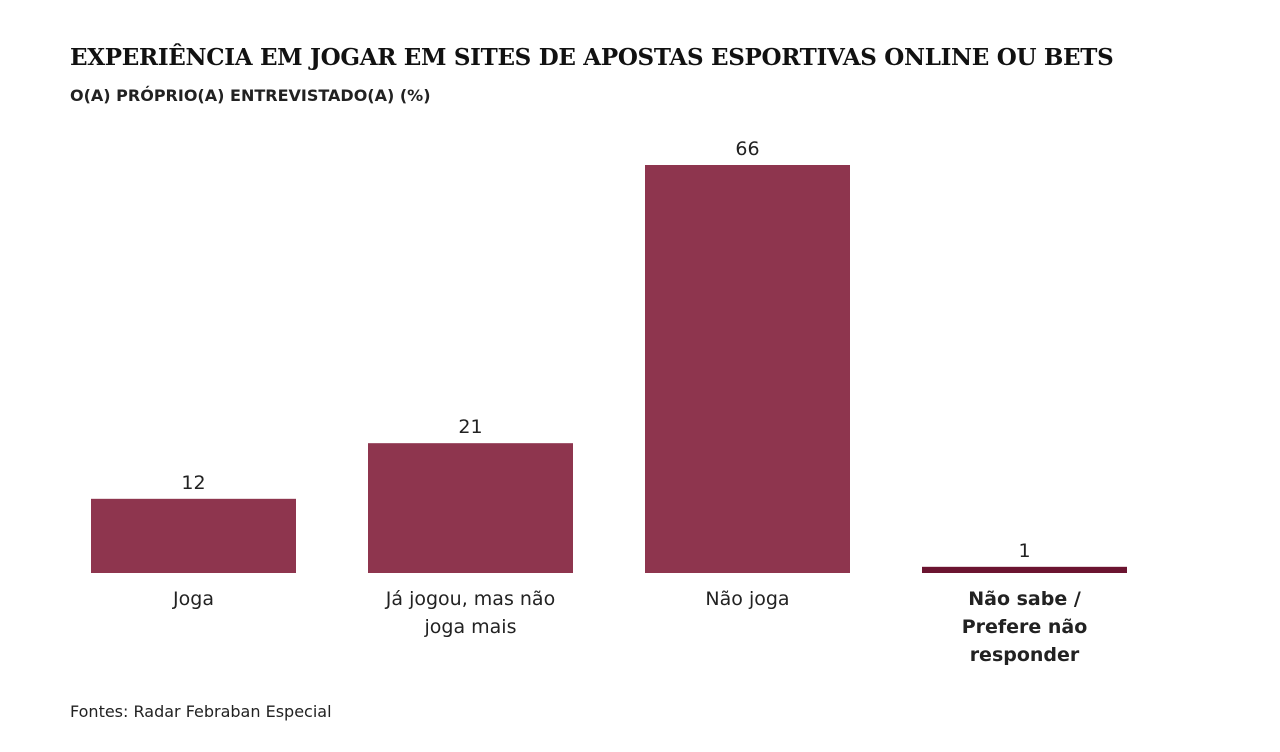  I want to click on category-label: joga mais, so click(470, 627).